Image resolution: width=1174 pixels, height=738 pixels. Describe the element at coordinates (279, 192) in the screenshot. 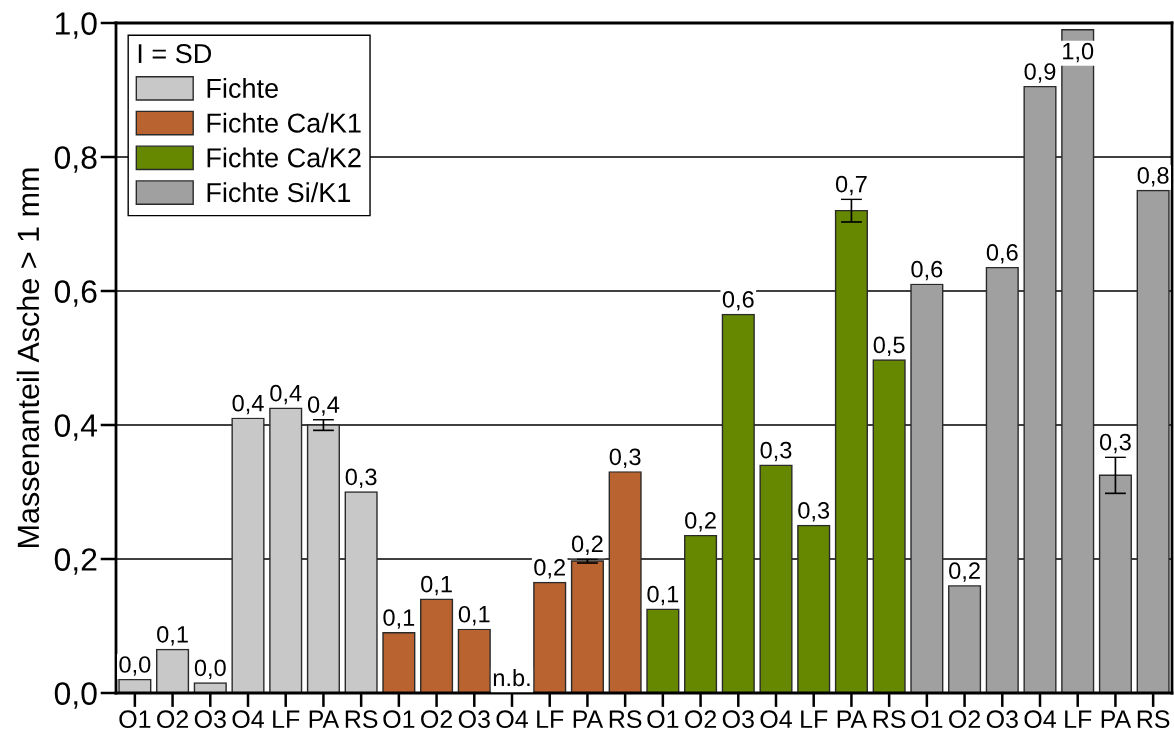

I see `legend-label: Fichte Si/K1` at that location.